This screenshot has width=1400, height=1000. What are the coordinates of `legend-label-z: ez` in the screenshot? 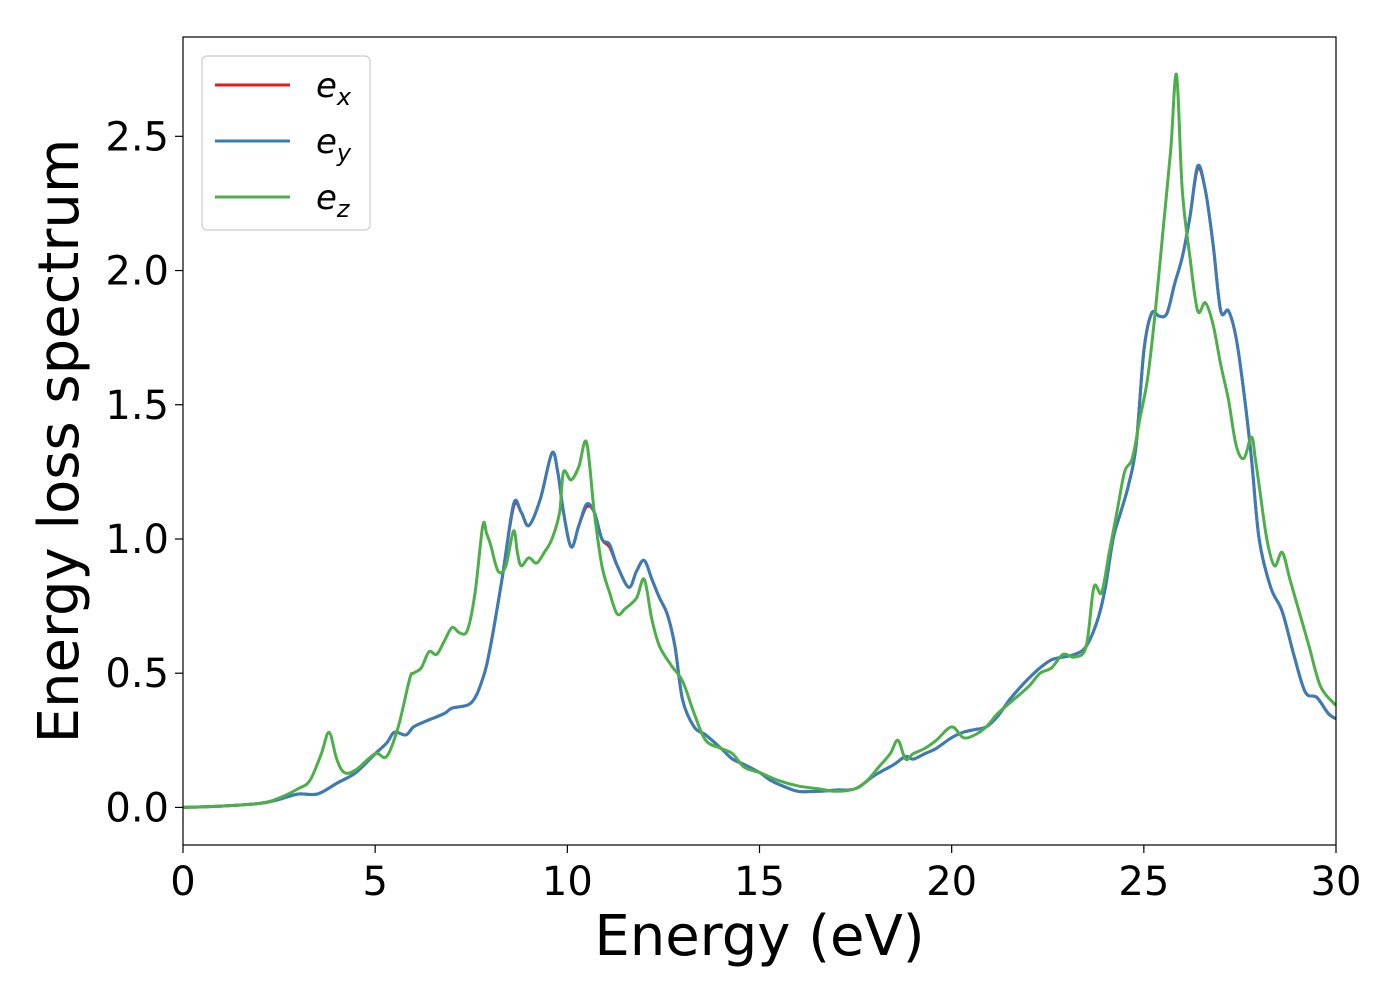 It's located at (333, 200).